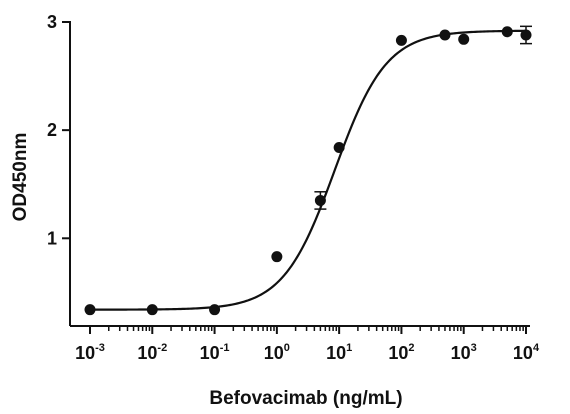  Describe the element at coordinates (305, 398) in the screenshot. I see `x-axis-label: Befovacimab (ng/mL)` at that location.